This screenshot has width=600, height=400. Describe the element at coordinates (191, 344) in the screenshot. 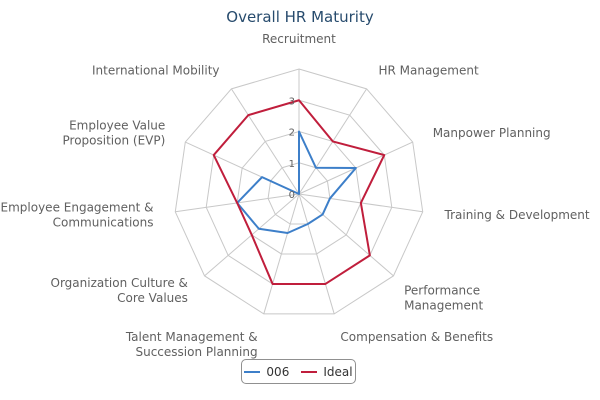

I see `category-label-6: Talent Management & Succession Planning` at that location.